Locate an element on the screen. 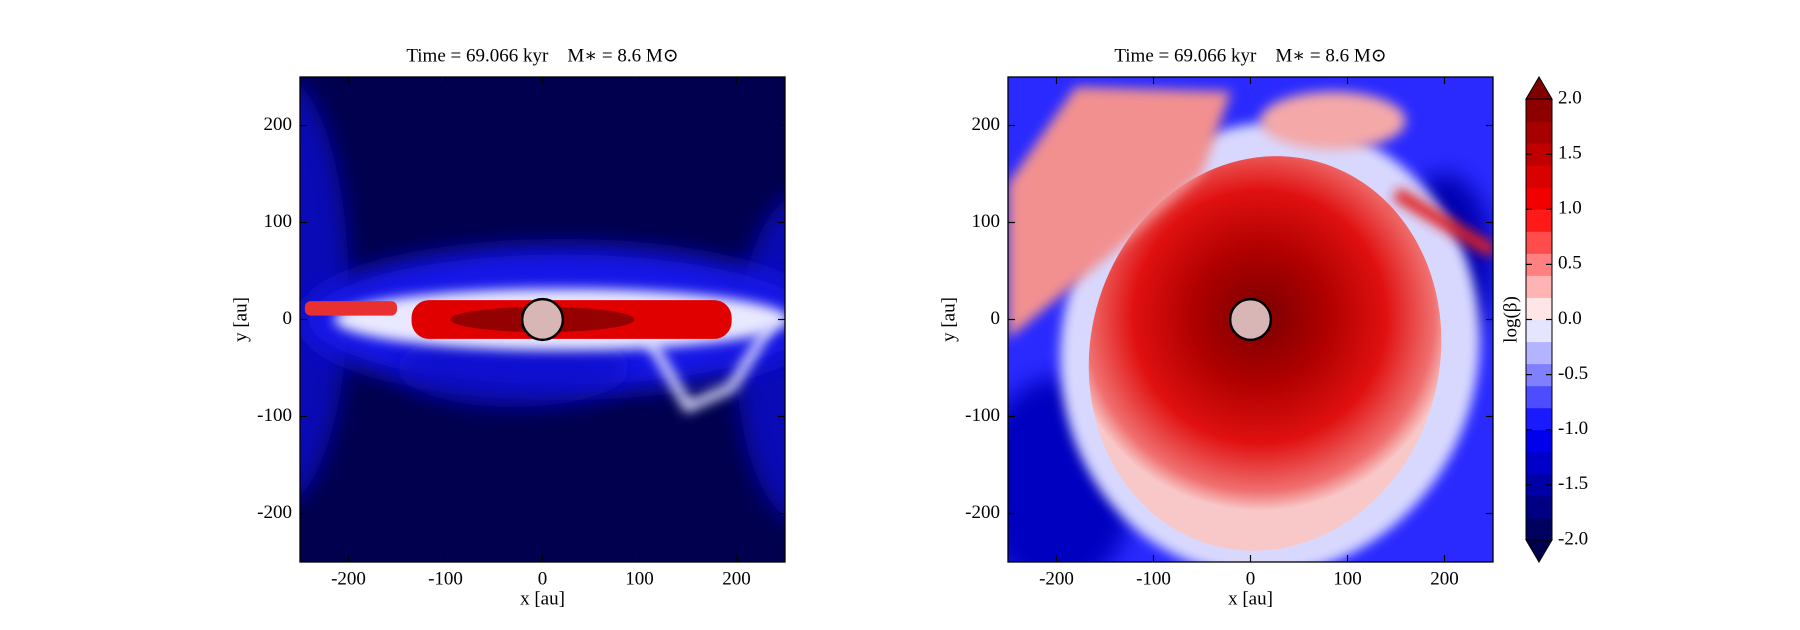  colorbar-extend-top is located at coordinates (1539, 88).